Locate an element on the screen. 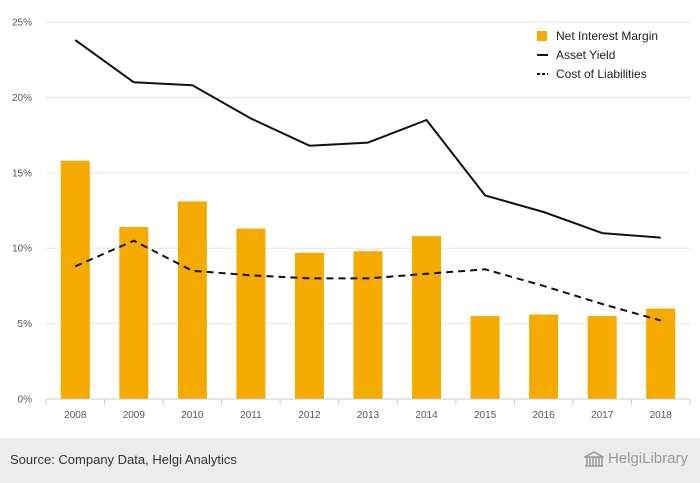  x-tick-label: 2008 is located at coordinates (75, 415).